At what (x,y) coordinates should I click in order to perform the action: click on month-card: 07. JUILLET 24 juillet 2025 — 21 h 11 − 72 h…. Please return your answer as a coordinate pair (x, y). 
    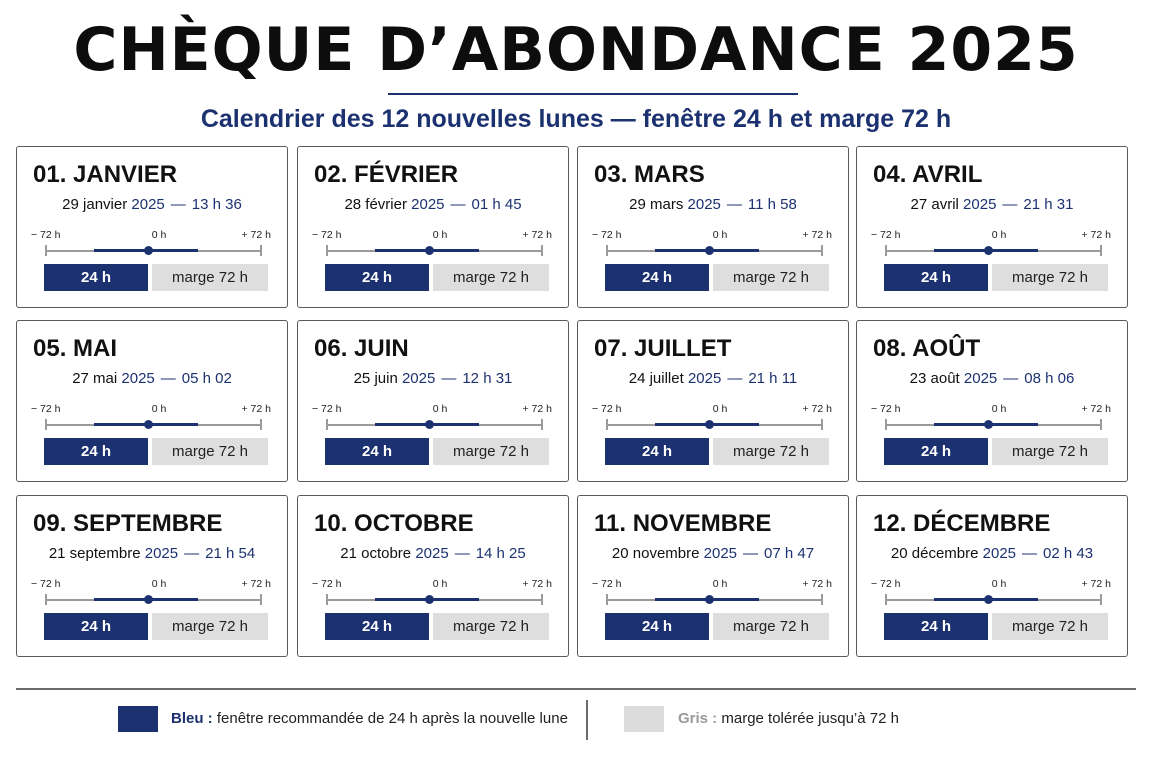
    Looking at the image, I should click on (713, 401).